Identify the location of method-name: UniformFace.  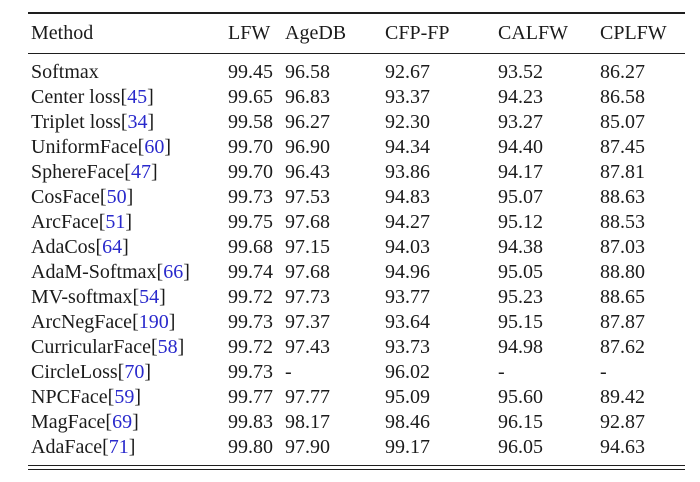
(84, 147).